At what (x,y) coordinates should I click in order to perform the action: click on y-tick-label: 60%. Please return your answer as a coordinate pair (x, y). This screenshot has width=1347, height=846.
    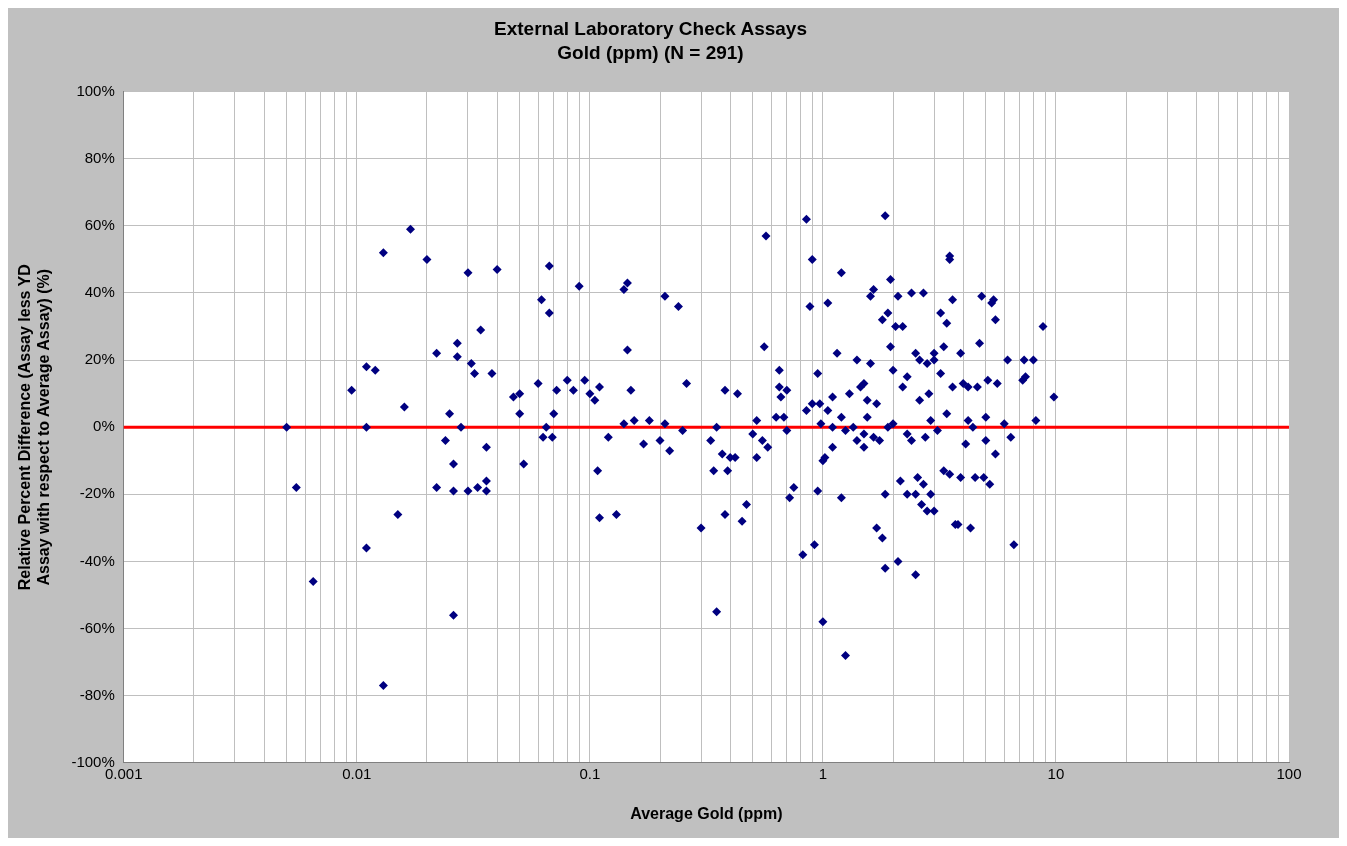
    Looking at the image, I should click on (99, 224).